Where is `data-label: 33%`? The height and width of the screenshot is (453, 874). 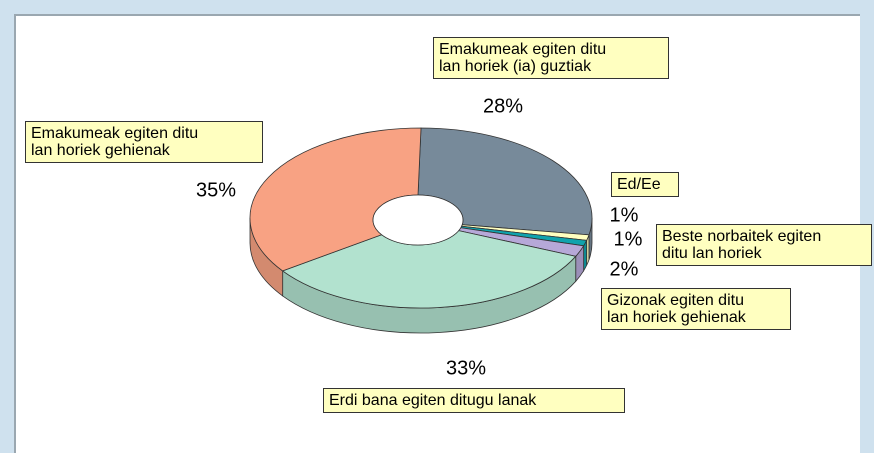
data-label: 33% is located at coordinates (466, 368).